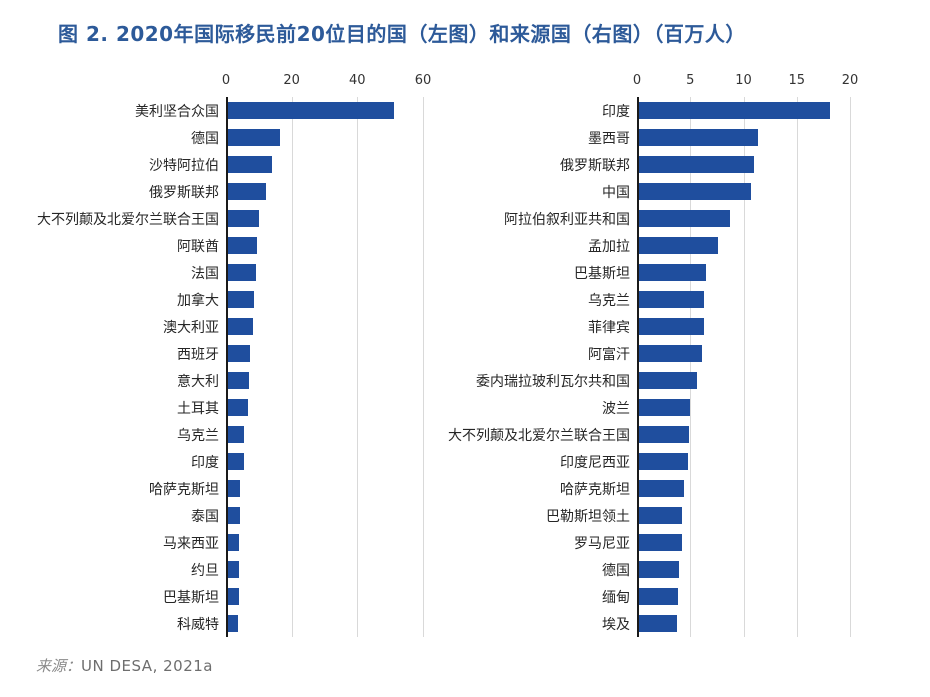 The height and width of the screenshot is (697, 930). Describe the element at coordinates (198, 408) in the screenshot. I see `category-label: 土耳其` at that location.